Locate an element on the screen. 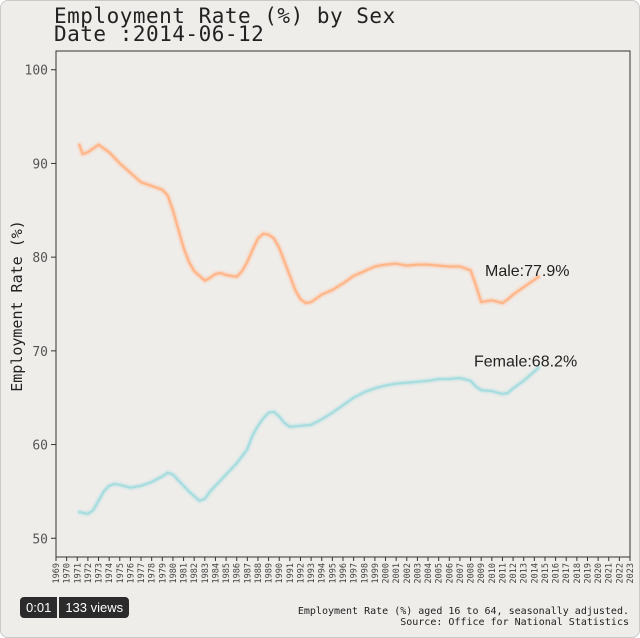  x-tick-label: 2004 is located at coordinates (429, 573).